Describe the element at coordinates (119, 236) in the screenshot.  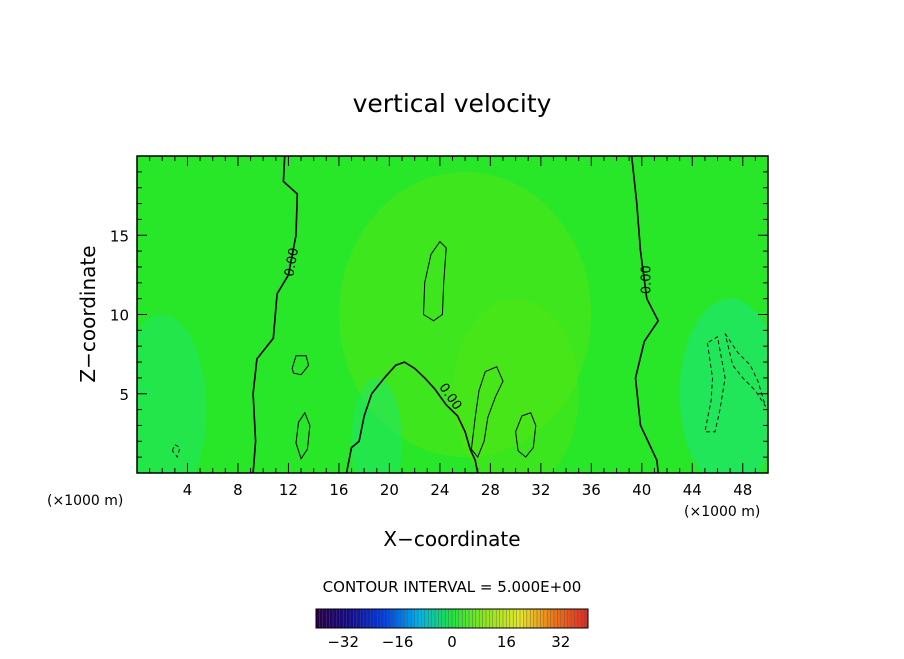
I see `y-tick-label: 15` at that location.